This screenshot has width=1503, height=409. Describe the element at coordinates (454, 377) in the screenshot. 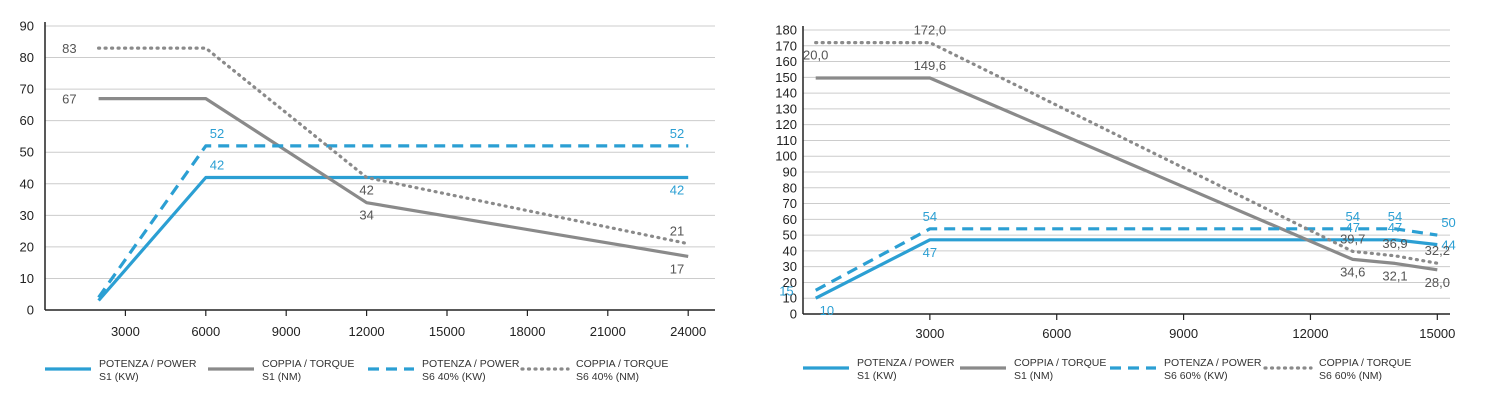

I see `legend-sublabel: S6 40% (KW)` at that location.